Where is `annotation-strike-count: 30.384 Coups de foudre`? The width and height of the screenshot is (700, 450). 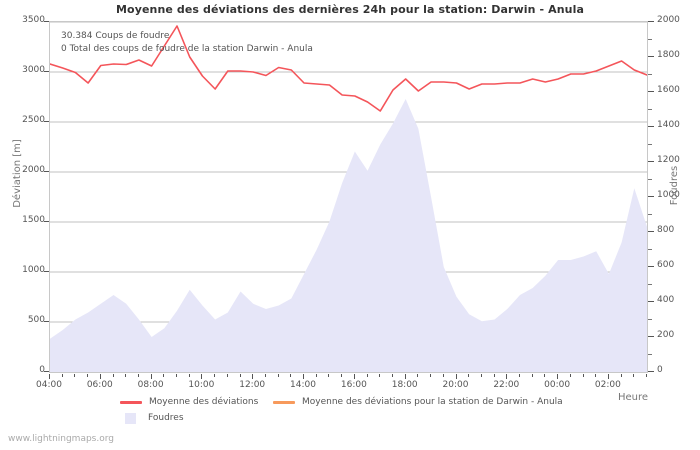
annotation-strike-count: 30.384 Coups de foudre is located at coordinates (115, 36).